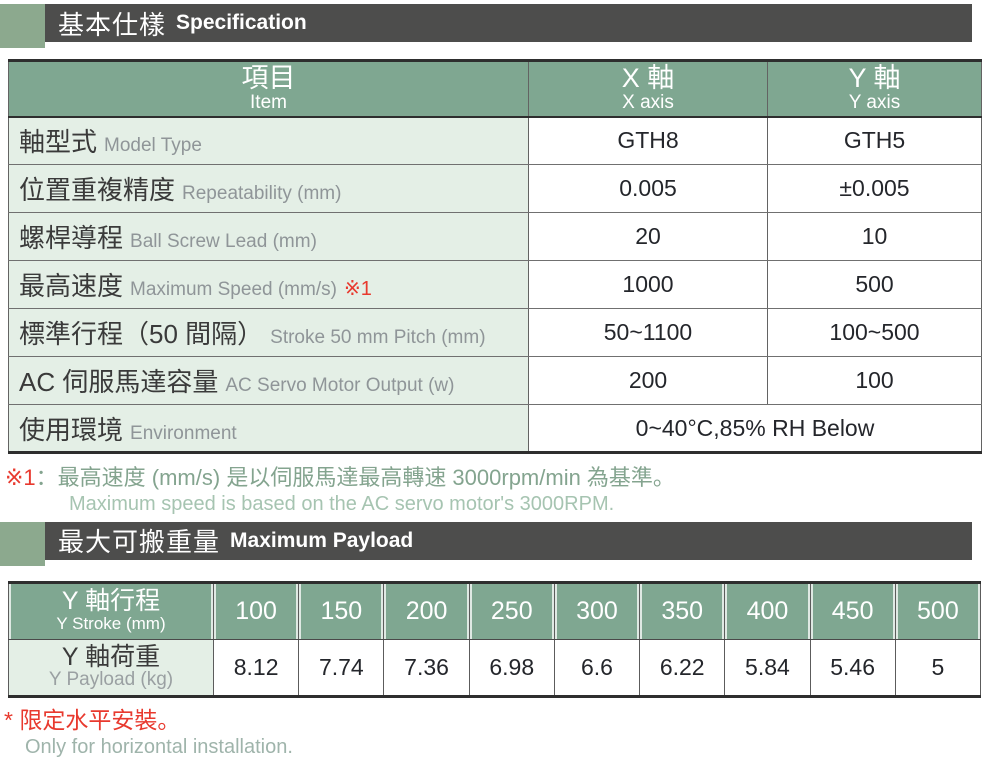 The height and width of the screenshot is (779, 989). I want to click on y-stroke-header-en: Y Stroke (mm), so click(111, 623).